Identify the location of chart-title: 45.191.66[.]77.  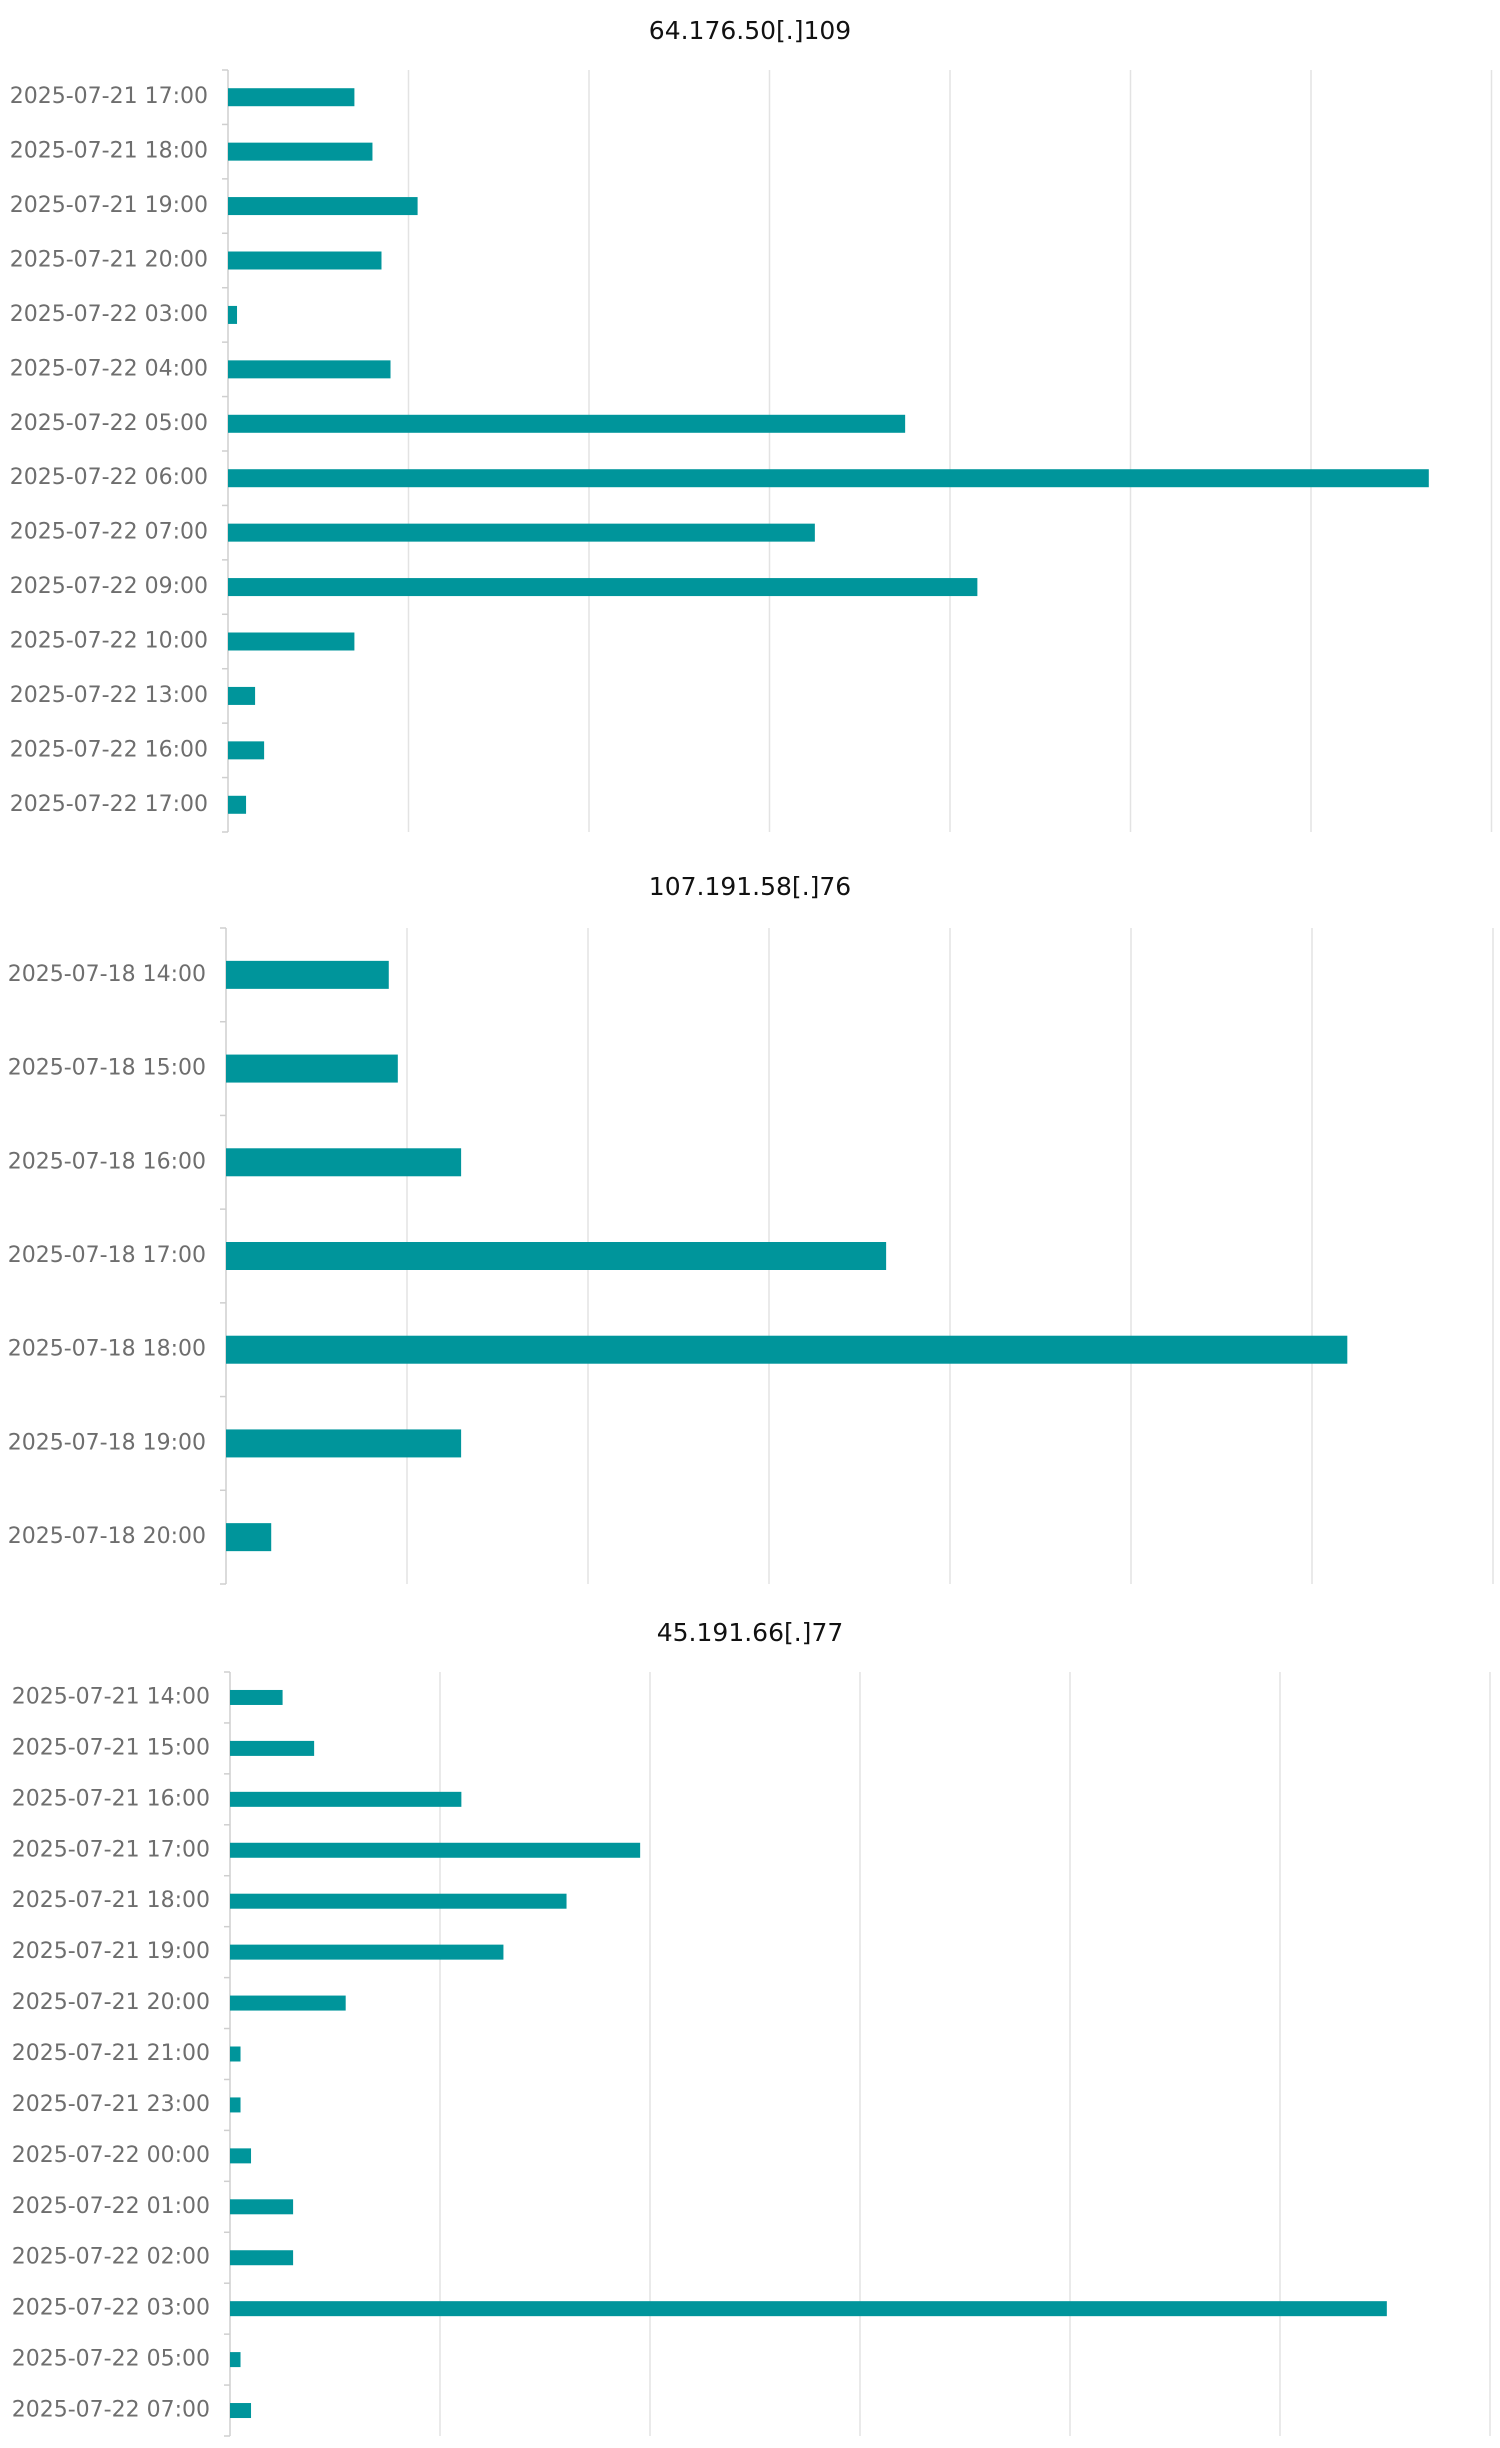
(750, 1632).